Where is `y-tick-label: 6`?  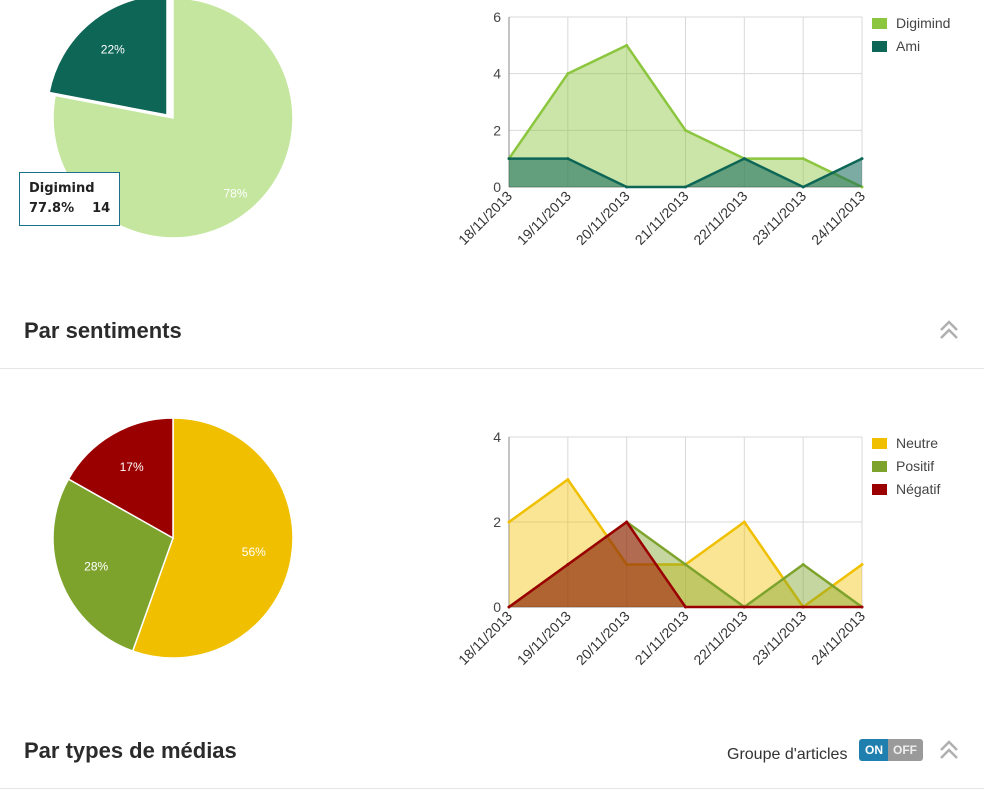 y-tick-label: 6 is located at coordinates (497, 17).